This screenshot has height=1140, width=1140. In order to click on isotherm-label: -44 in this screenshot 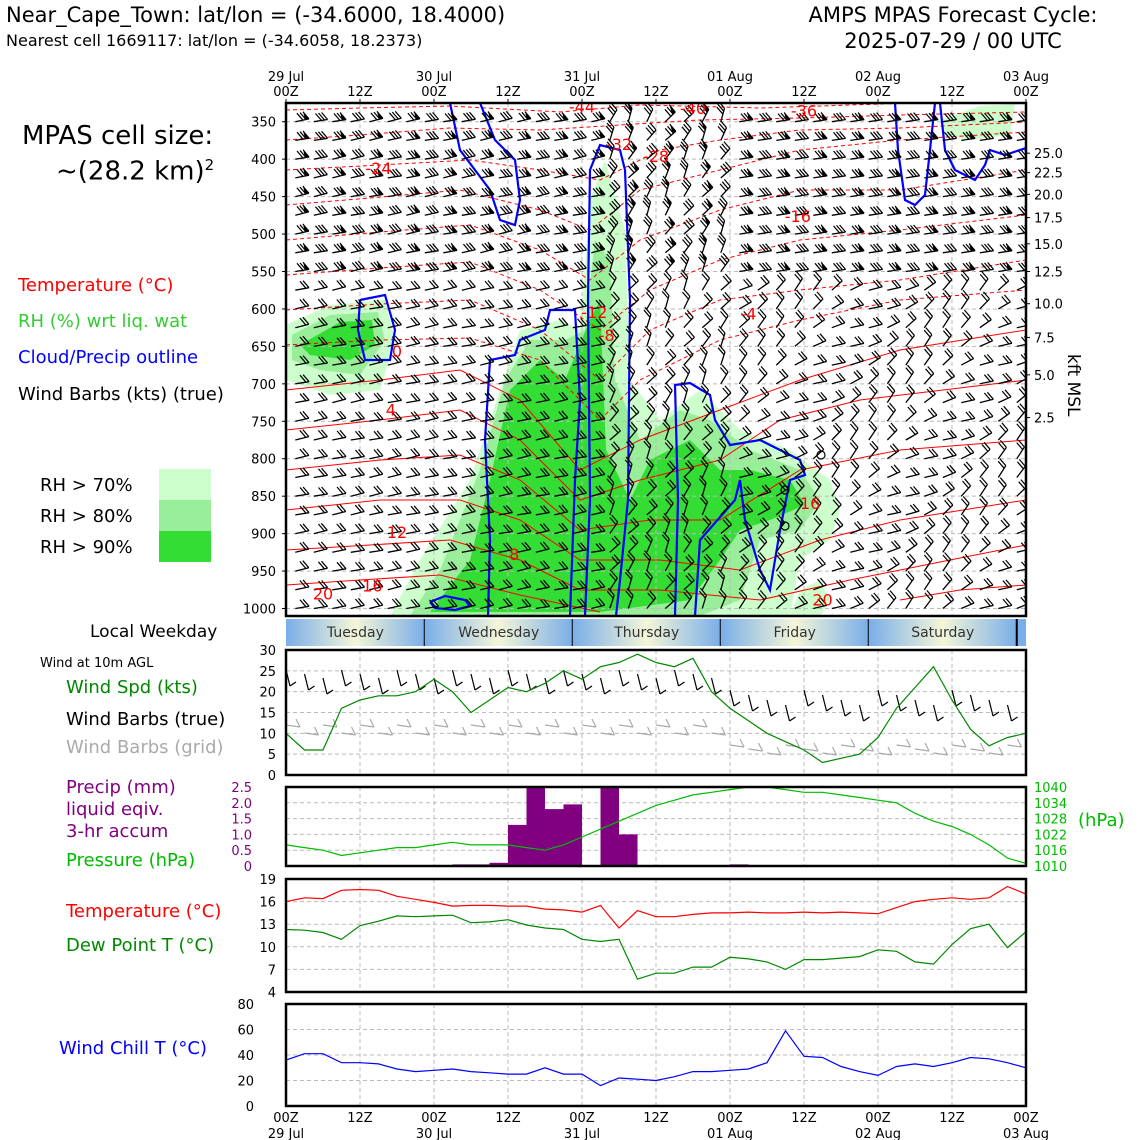, I will do `click(582, 107)`.